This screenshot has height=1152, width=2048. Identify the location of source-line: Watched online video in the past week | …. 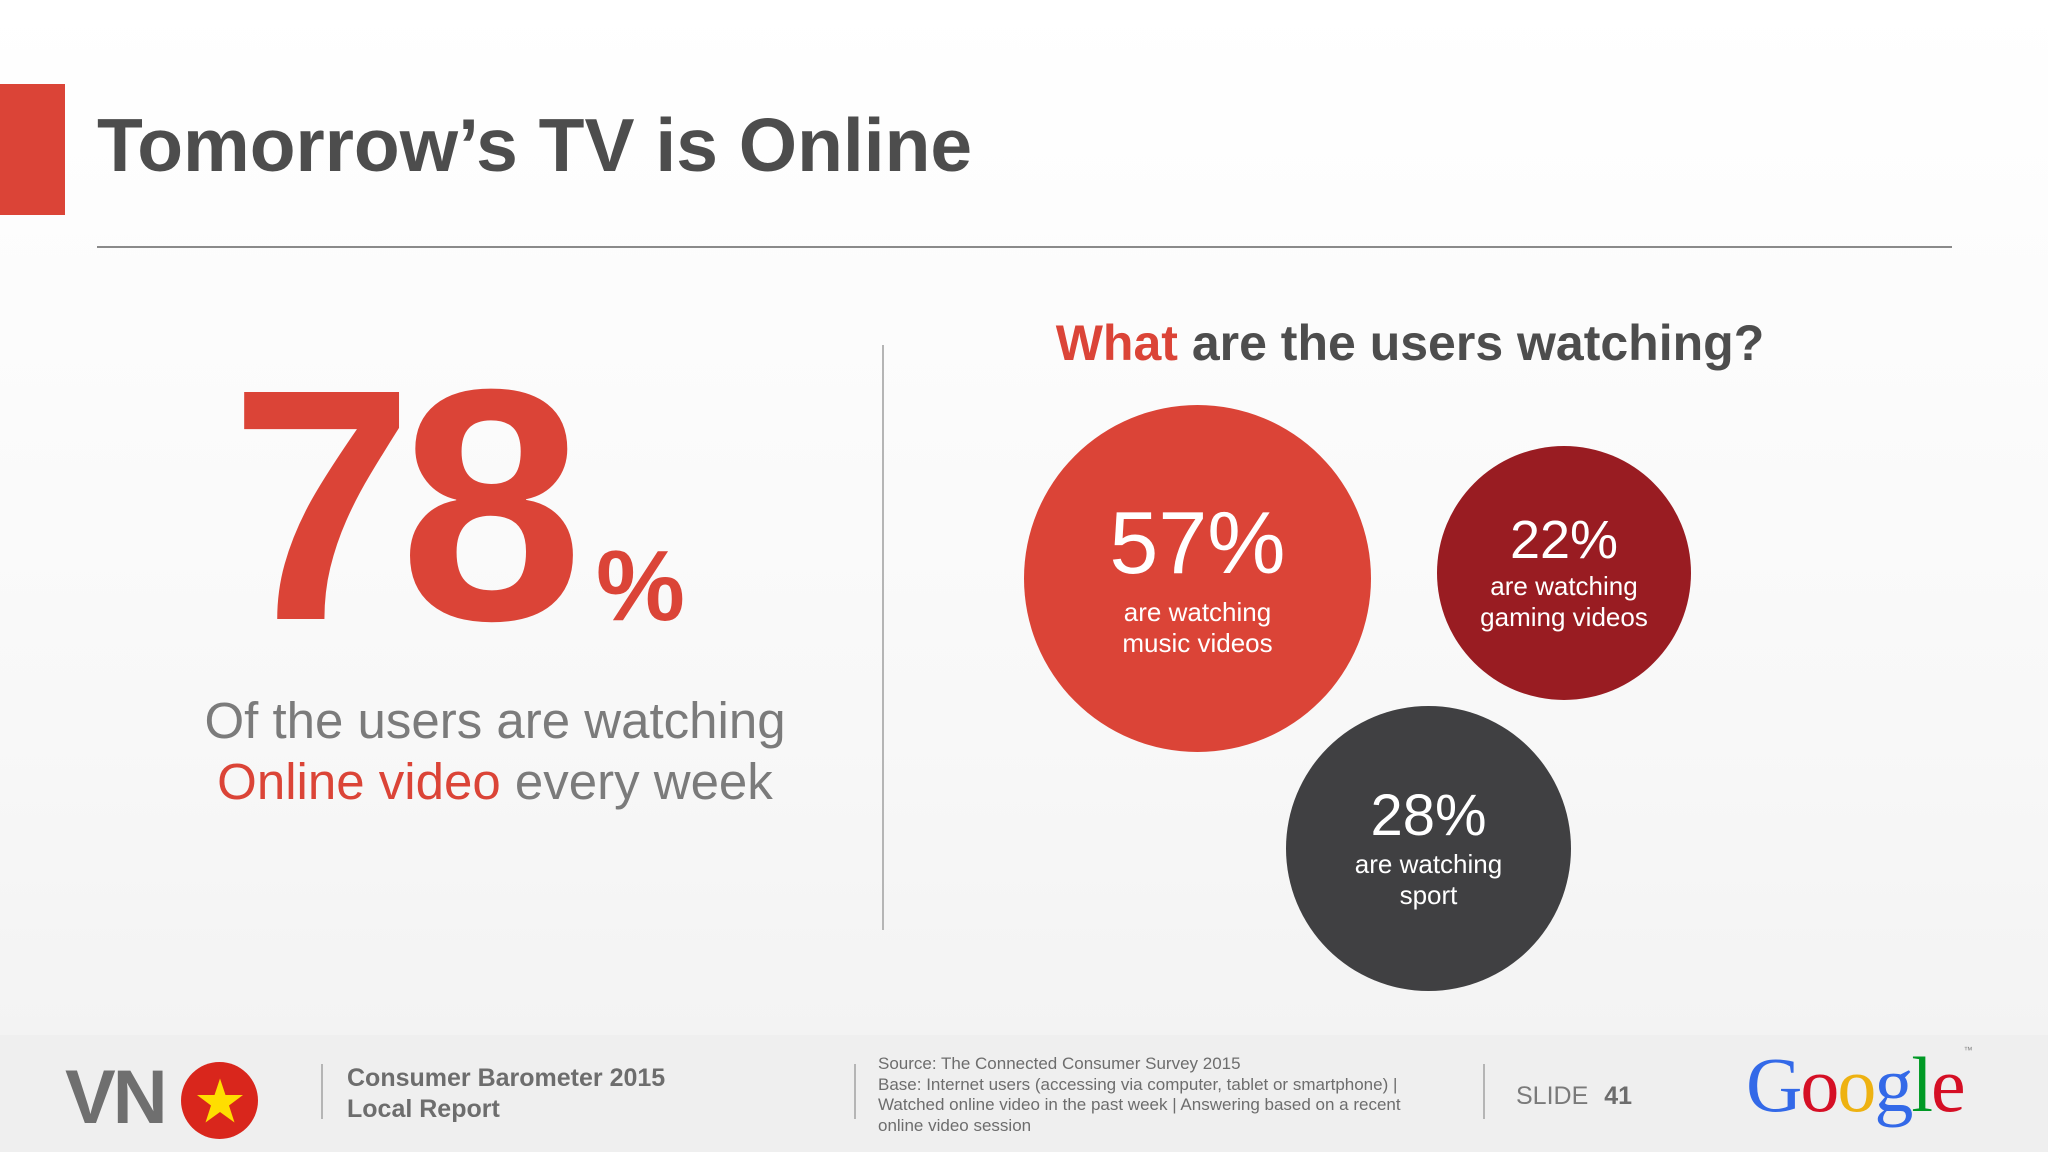
(1139, 1104).